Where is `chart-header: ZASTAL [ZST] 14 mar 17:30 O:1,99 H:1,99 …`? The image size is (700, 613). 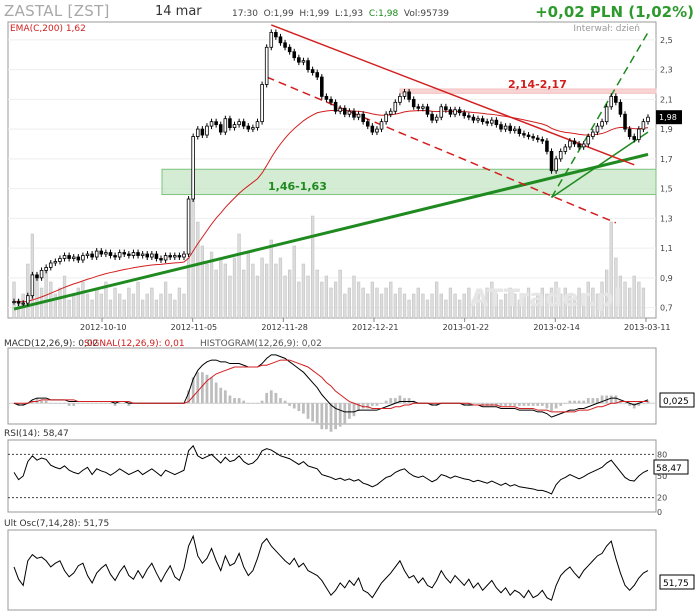 chart-header: ZASTAL [ZST] 14 mar 17:30 O:1,99 H:1,99 … is located at coordinates (350, 12).